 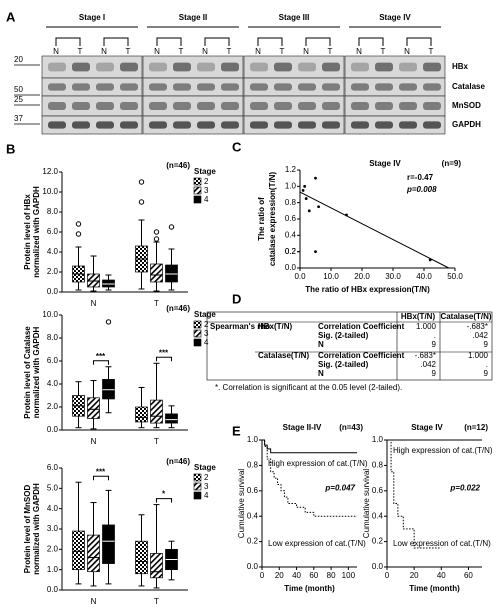 I want to click on y-tick-label: 6.0, so click(x=53, y=231).